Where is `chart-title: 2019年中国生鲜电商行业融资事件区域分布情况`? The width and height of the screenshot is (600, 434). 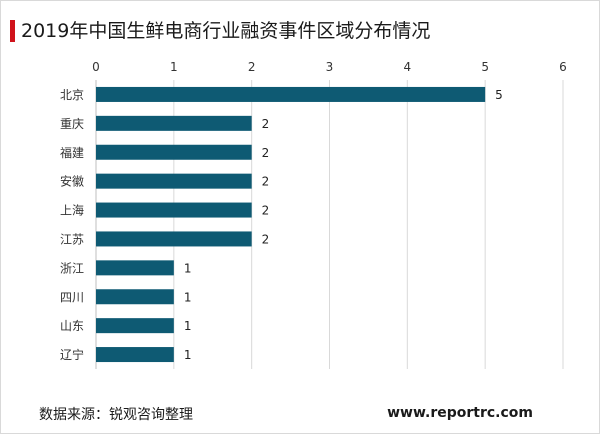 chart-title: 2019年中国生鲜电商行业融资事件区域分布情况 is located at coordinates (226, 31).